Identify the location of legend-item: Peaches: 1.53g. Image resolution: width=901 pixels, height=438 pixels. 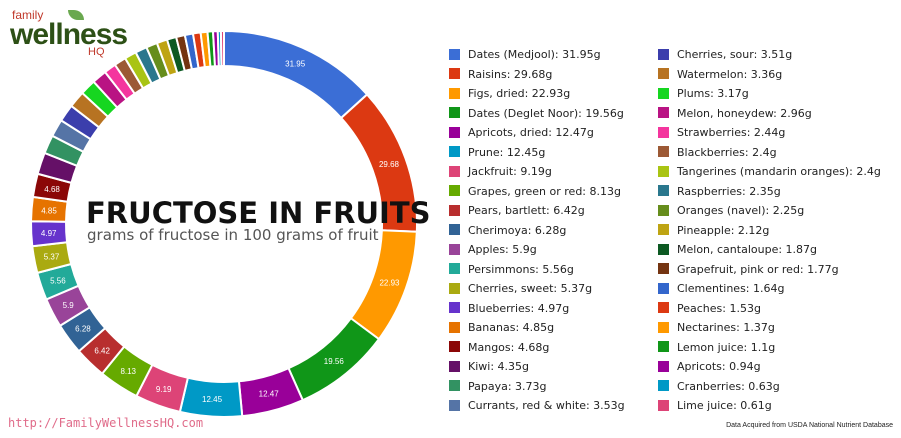
(709, 308).